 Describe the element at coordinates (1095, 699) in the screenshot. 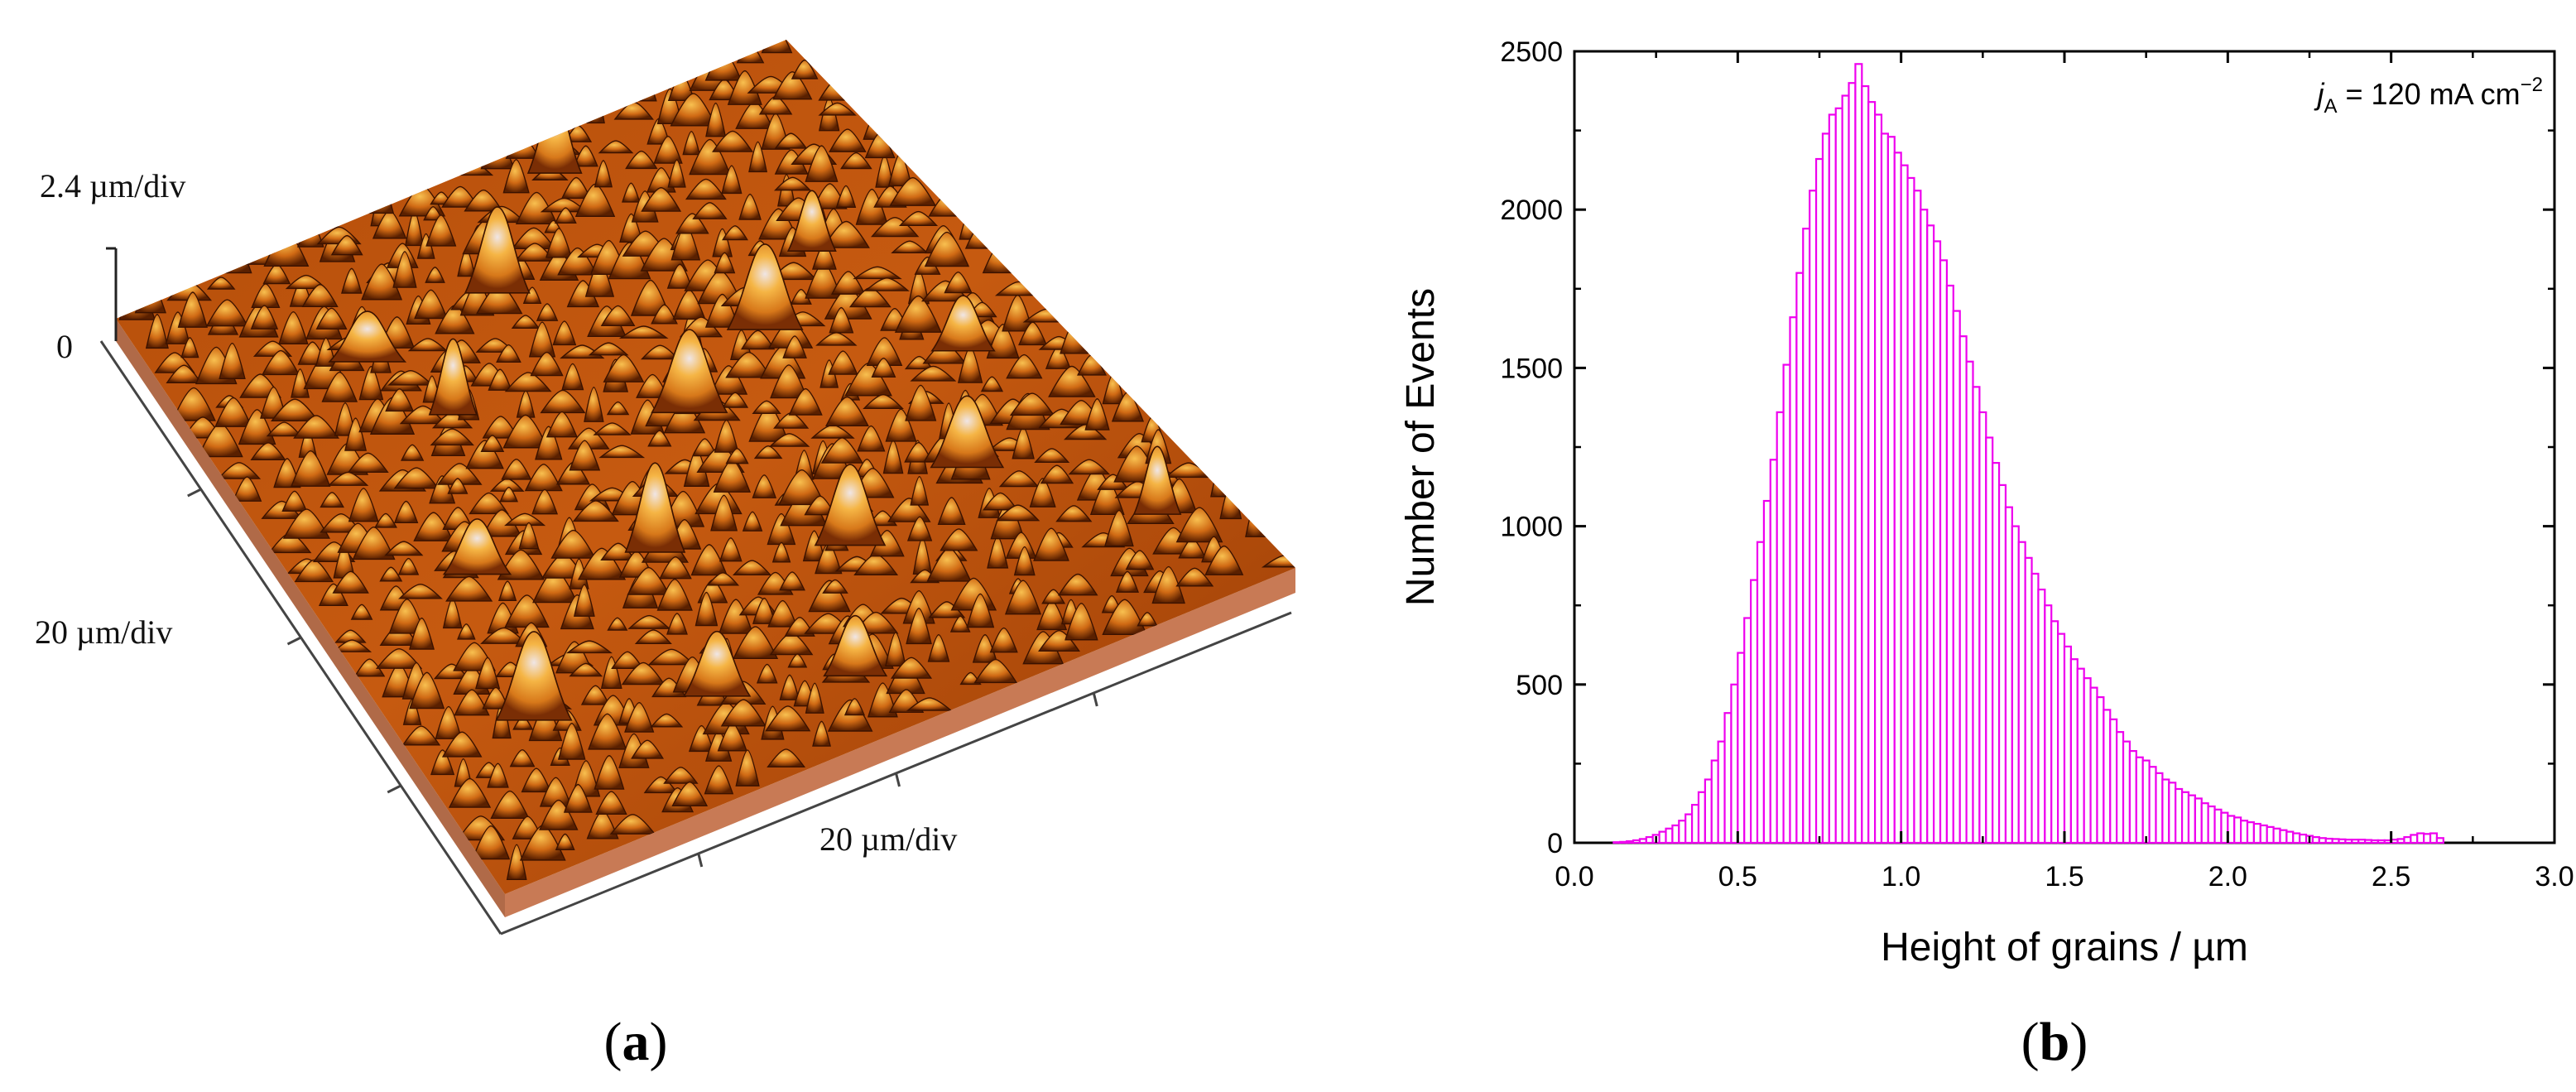

I see `afm-x-tick` at that location.